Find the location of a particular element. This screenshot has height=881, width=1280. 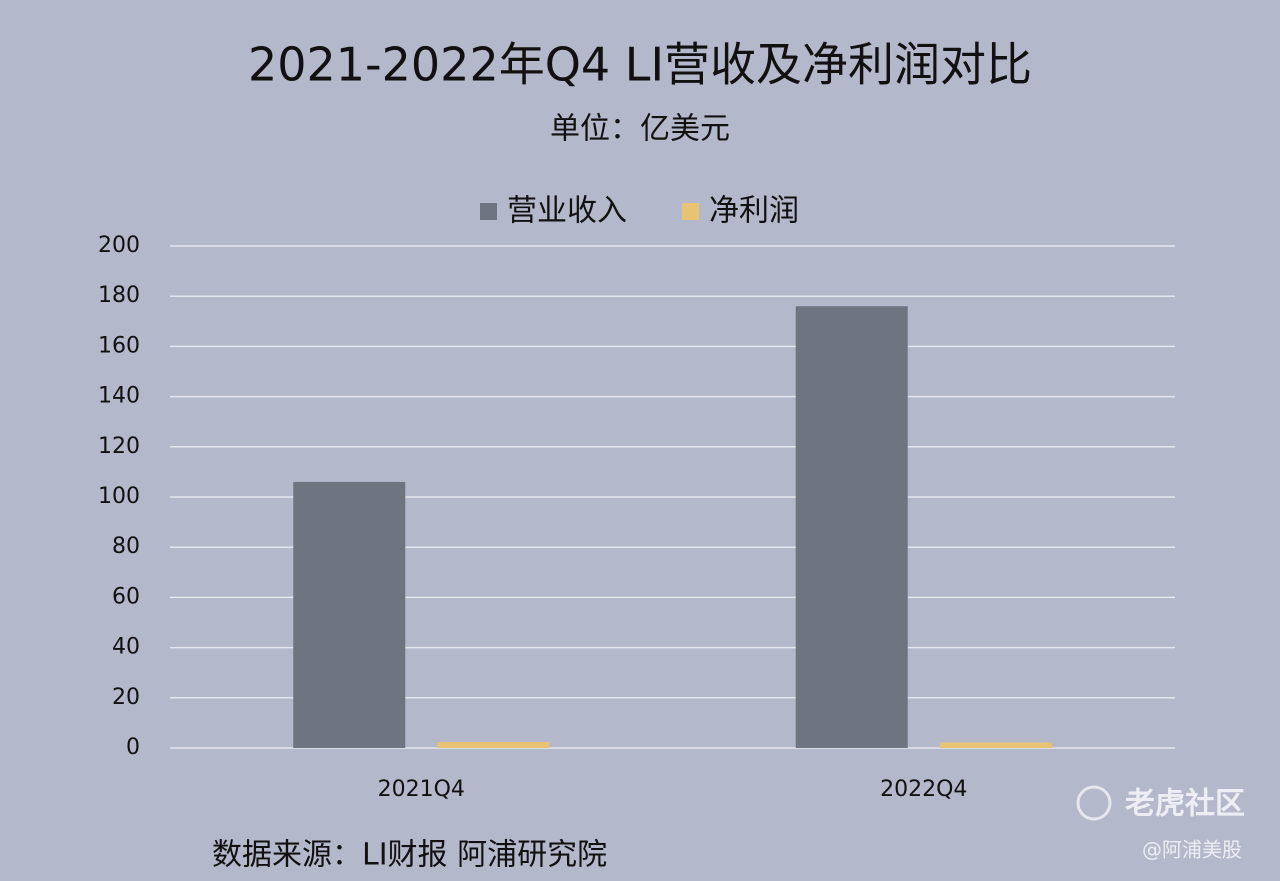

x-tick-label: 2021Q4 is located at coordinates (421, 789).